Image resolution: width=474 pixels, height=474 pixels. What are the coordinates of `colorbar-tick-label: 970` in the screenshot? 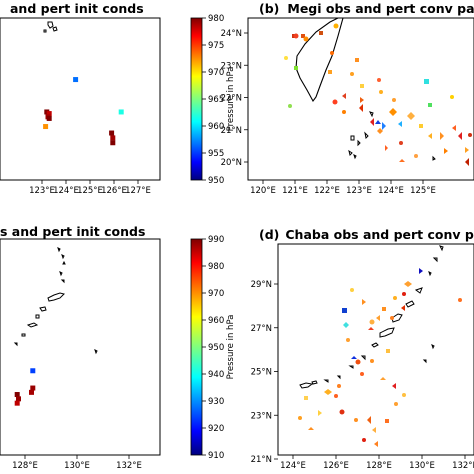 It's located at (216, 73).